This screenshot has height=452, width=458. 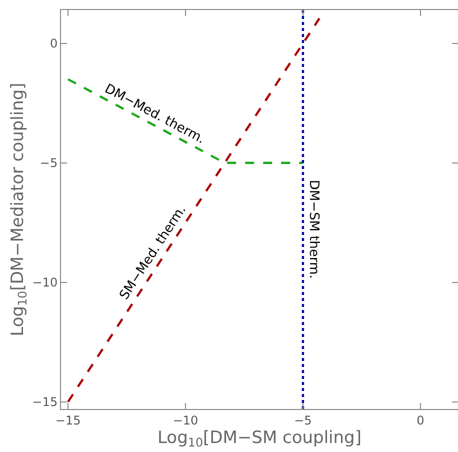 What do you see at coordinates (45, 283) in the screenshot?
I see `y-tick-label: −10` at bounding box center [45, 283].